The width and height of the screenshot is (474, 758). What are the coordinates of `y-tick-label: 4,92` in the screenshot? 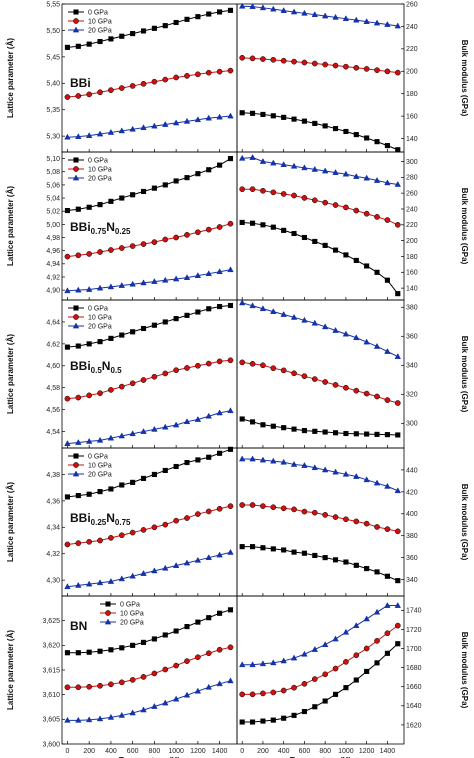 It's located at (53, 277).